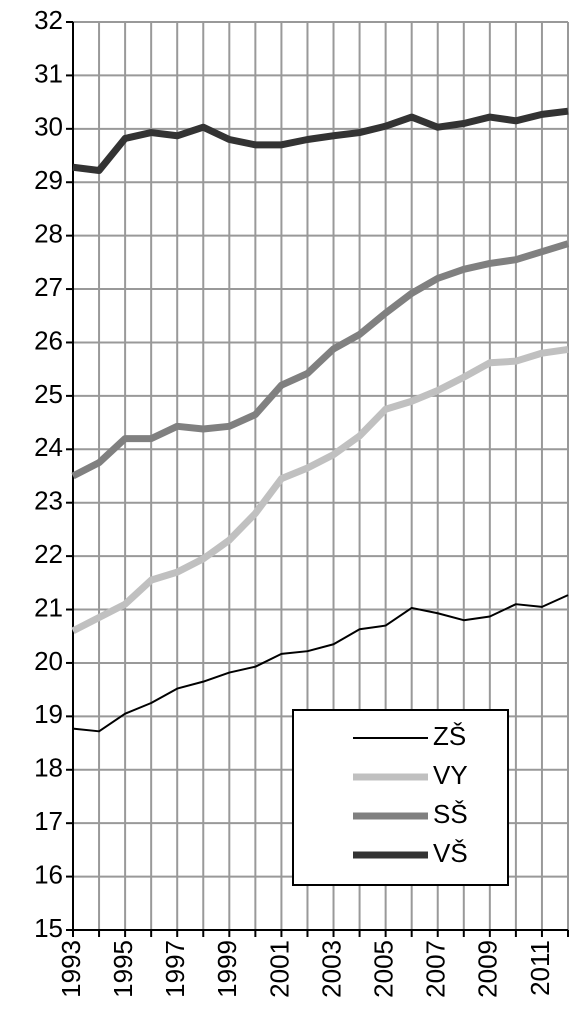  Describe the element at coordinates (48, 180) in the screenshot. I see `y-tick-label: 29` at that location.